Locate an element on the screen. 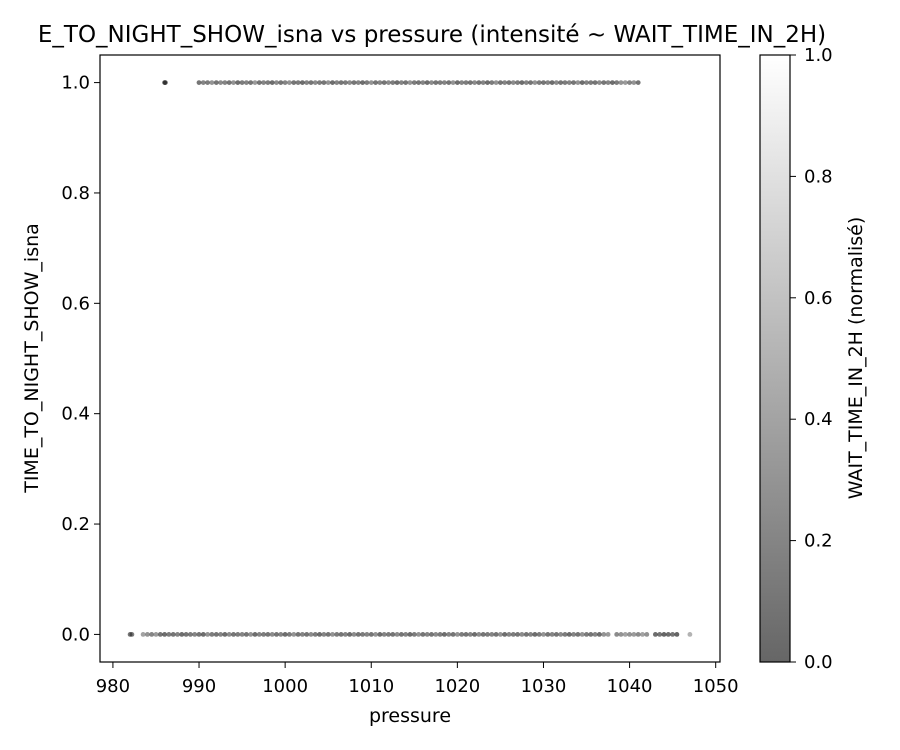 The height and width of the screenshot is (750, 900). y-axis-label: TIME_TO_NIGHT_SHOW_isna is located at coordinates (32, 358).